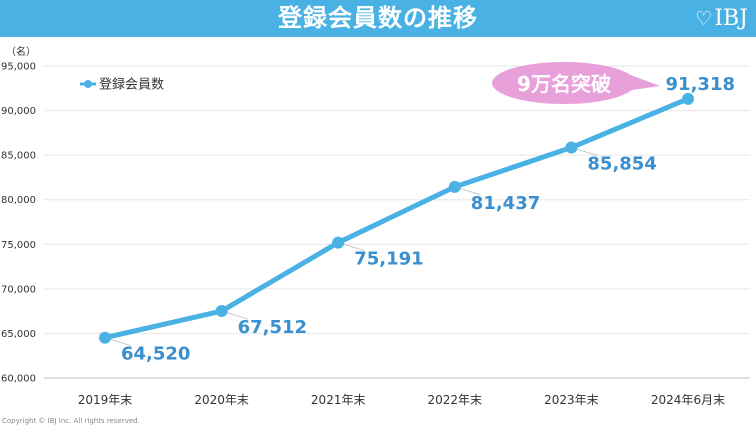 This screenshot has width=756, height=425. Describe the element at coordinates (688, 400) in the screenshot. I see `x-tick-label: 2024年6月末` at that location.